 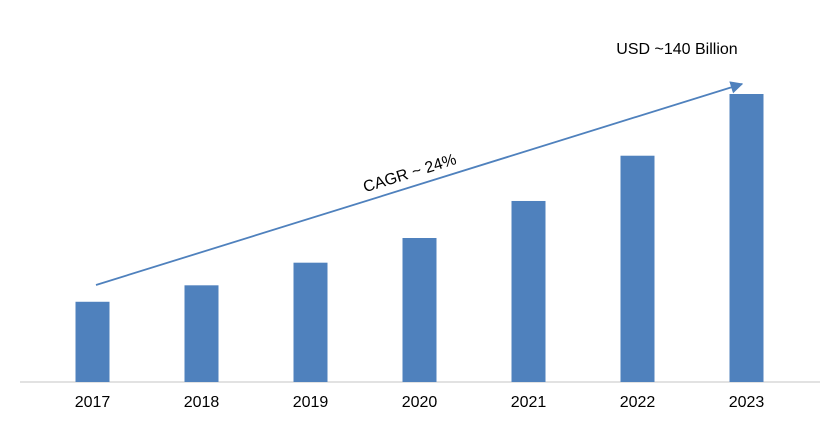 I want to click on x-tick-label: 2020, so click(x=420, y=402).